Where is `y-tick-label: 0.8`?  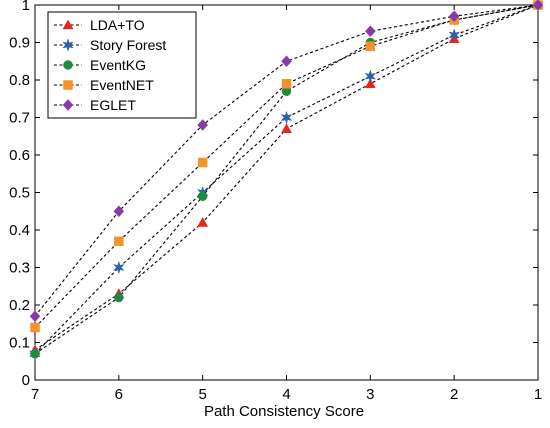
y-tick-label: 0.8 is located at coordinates (19, 80).